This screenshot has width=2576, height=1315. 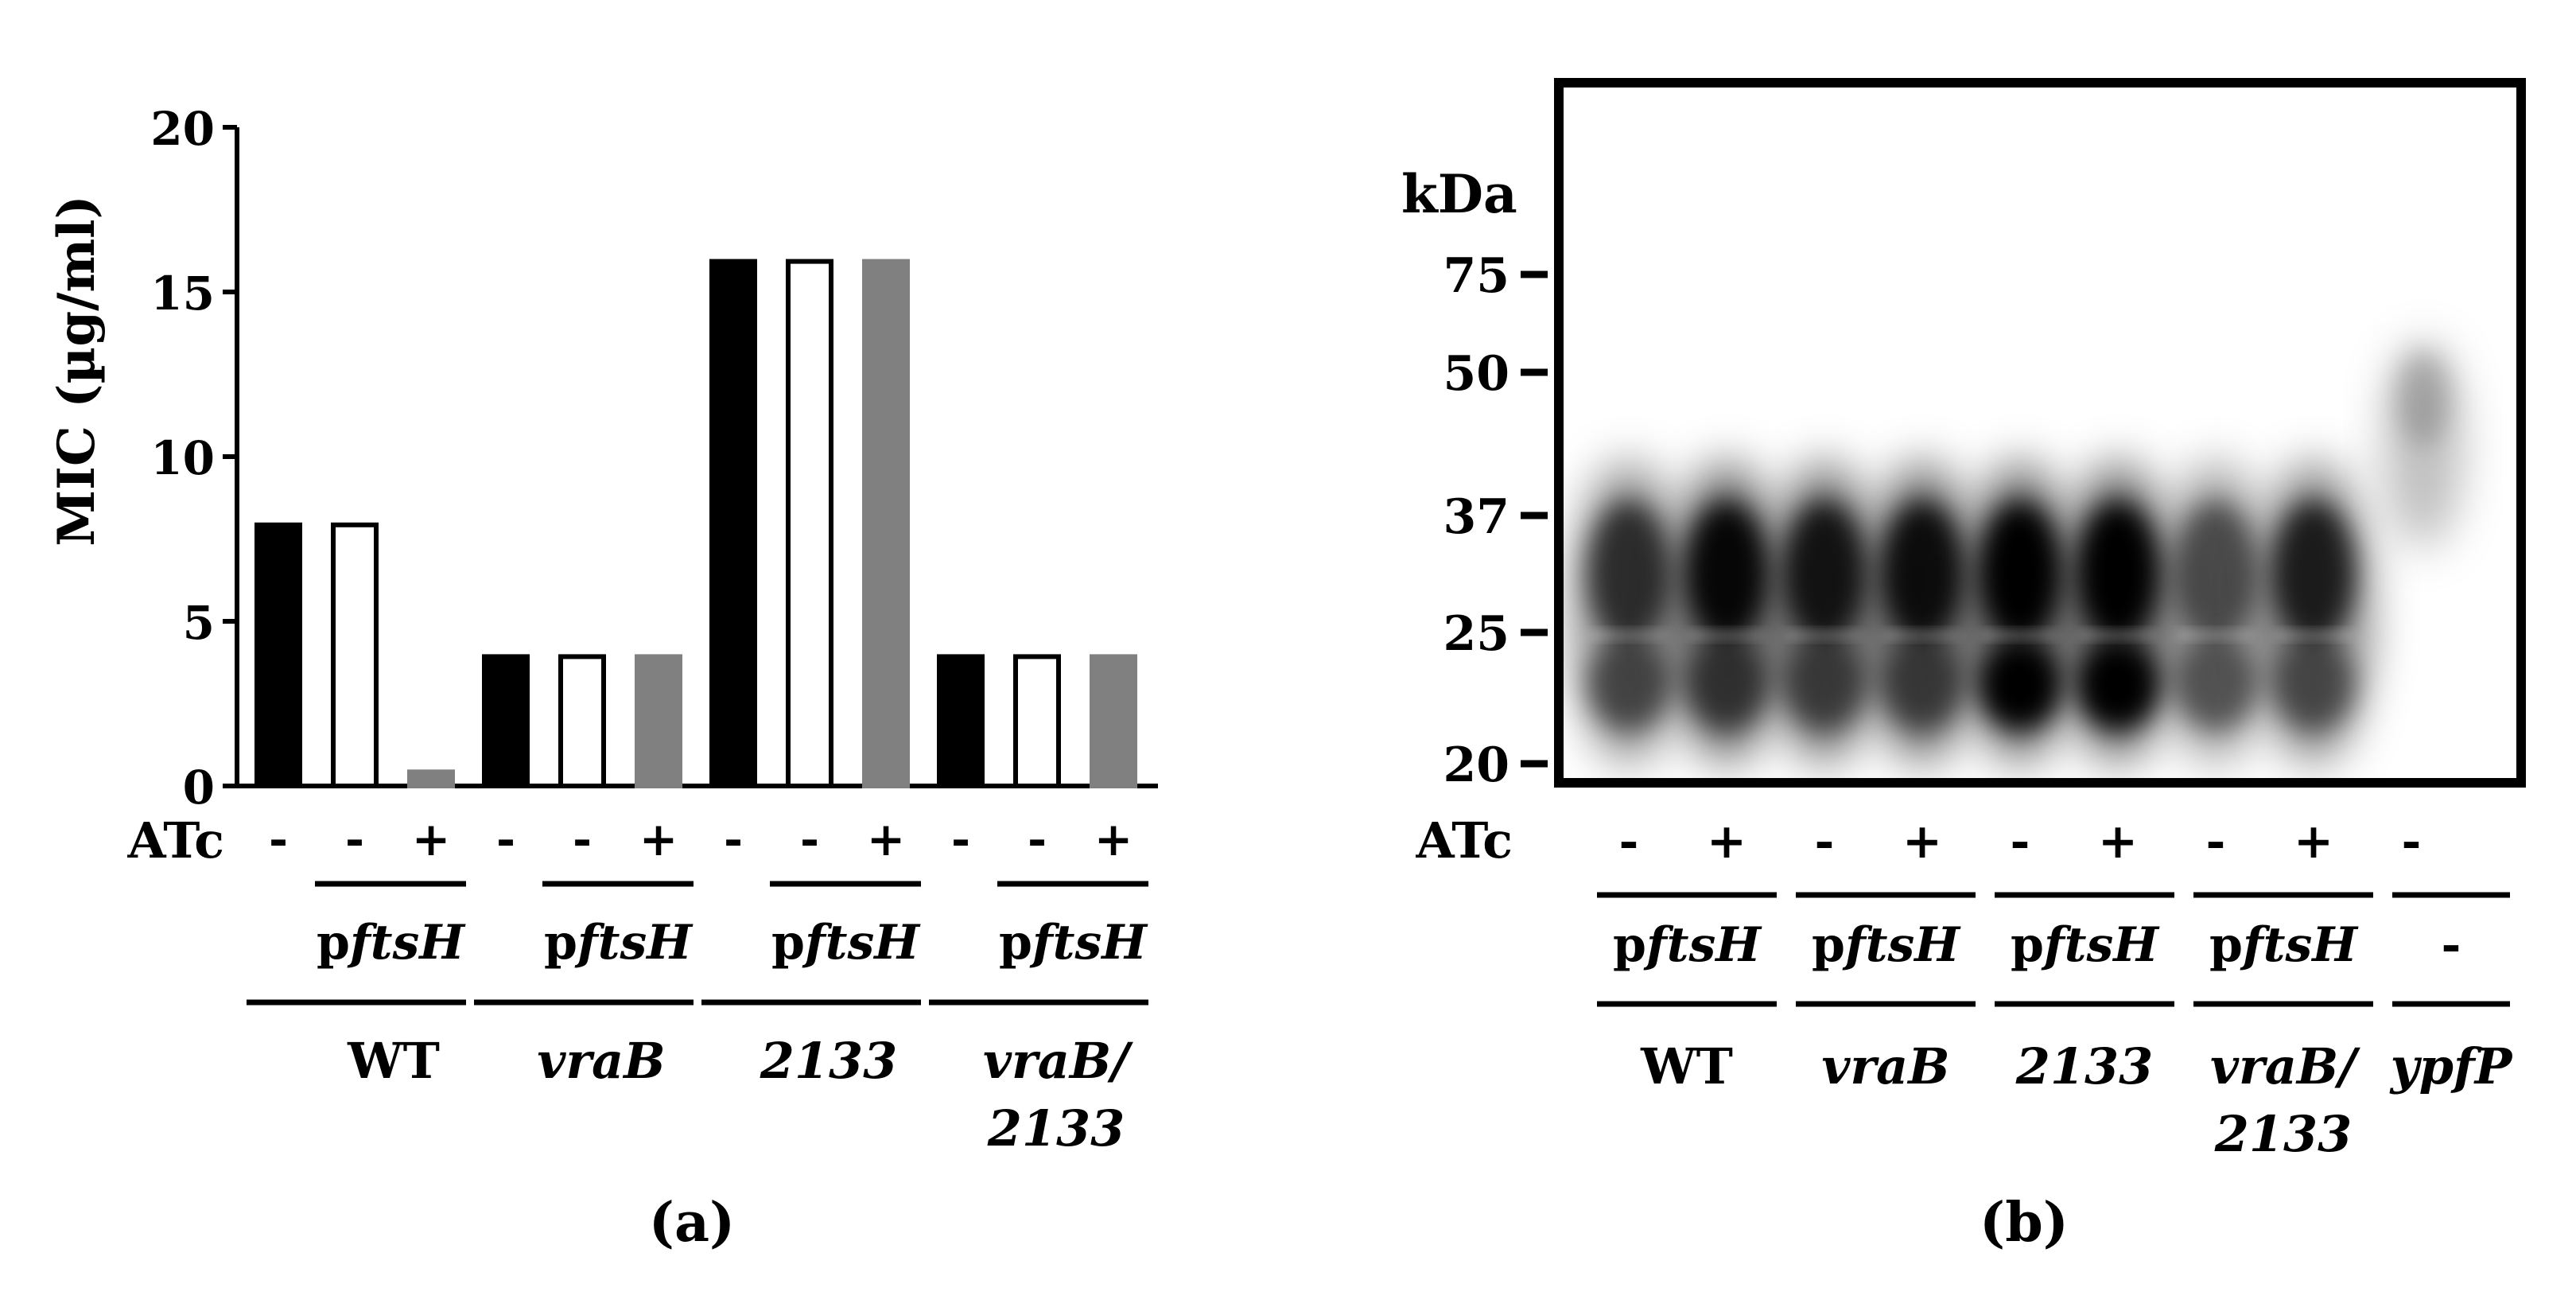 What do you see at coordinates (182, 129) in the screenshot?
I see `y-tick-label: 20` at bounding box center [182, 129].